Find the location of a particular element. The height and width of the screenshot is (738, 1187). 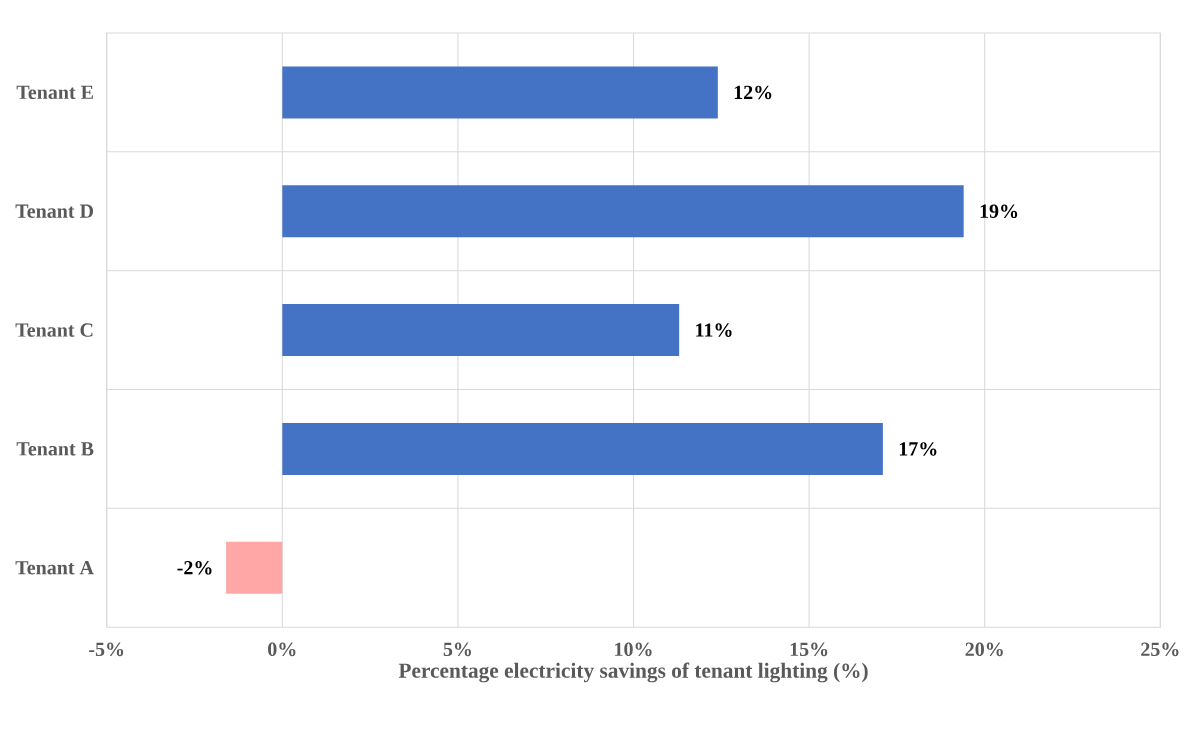

data-label: 17% is located at coordinates (918, 449).